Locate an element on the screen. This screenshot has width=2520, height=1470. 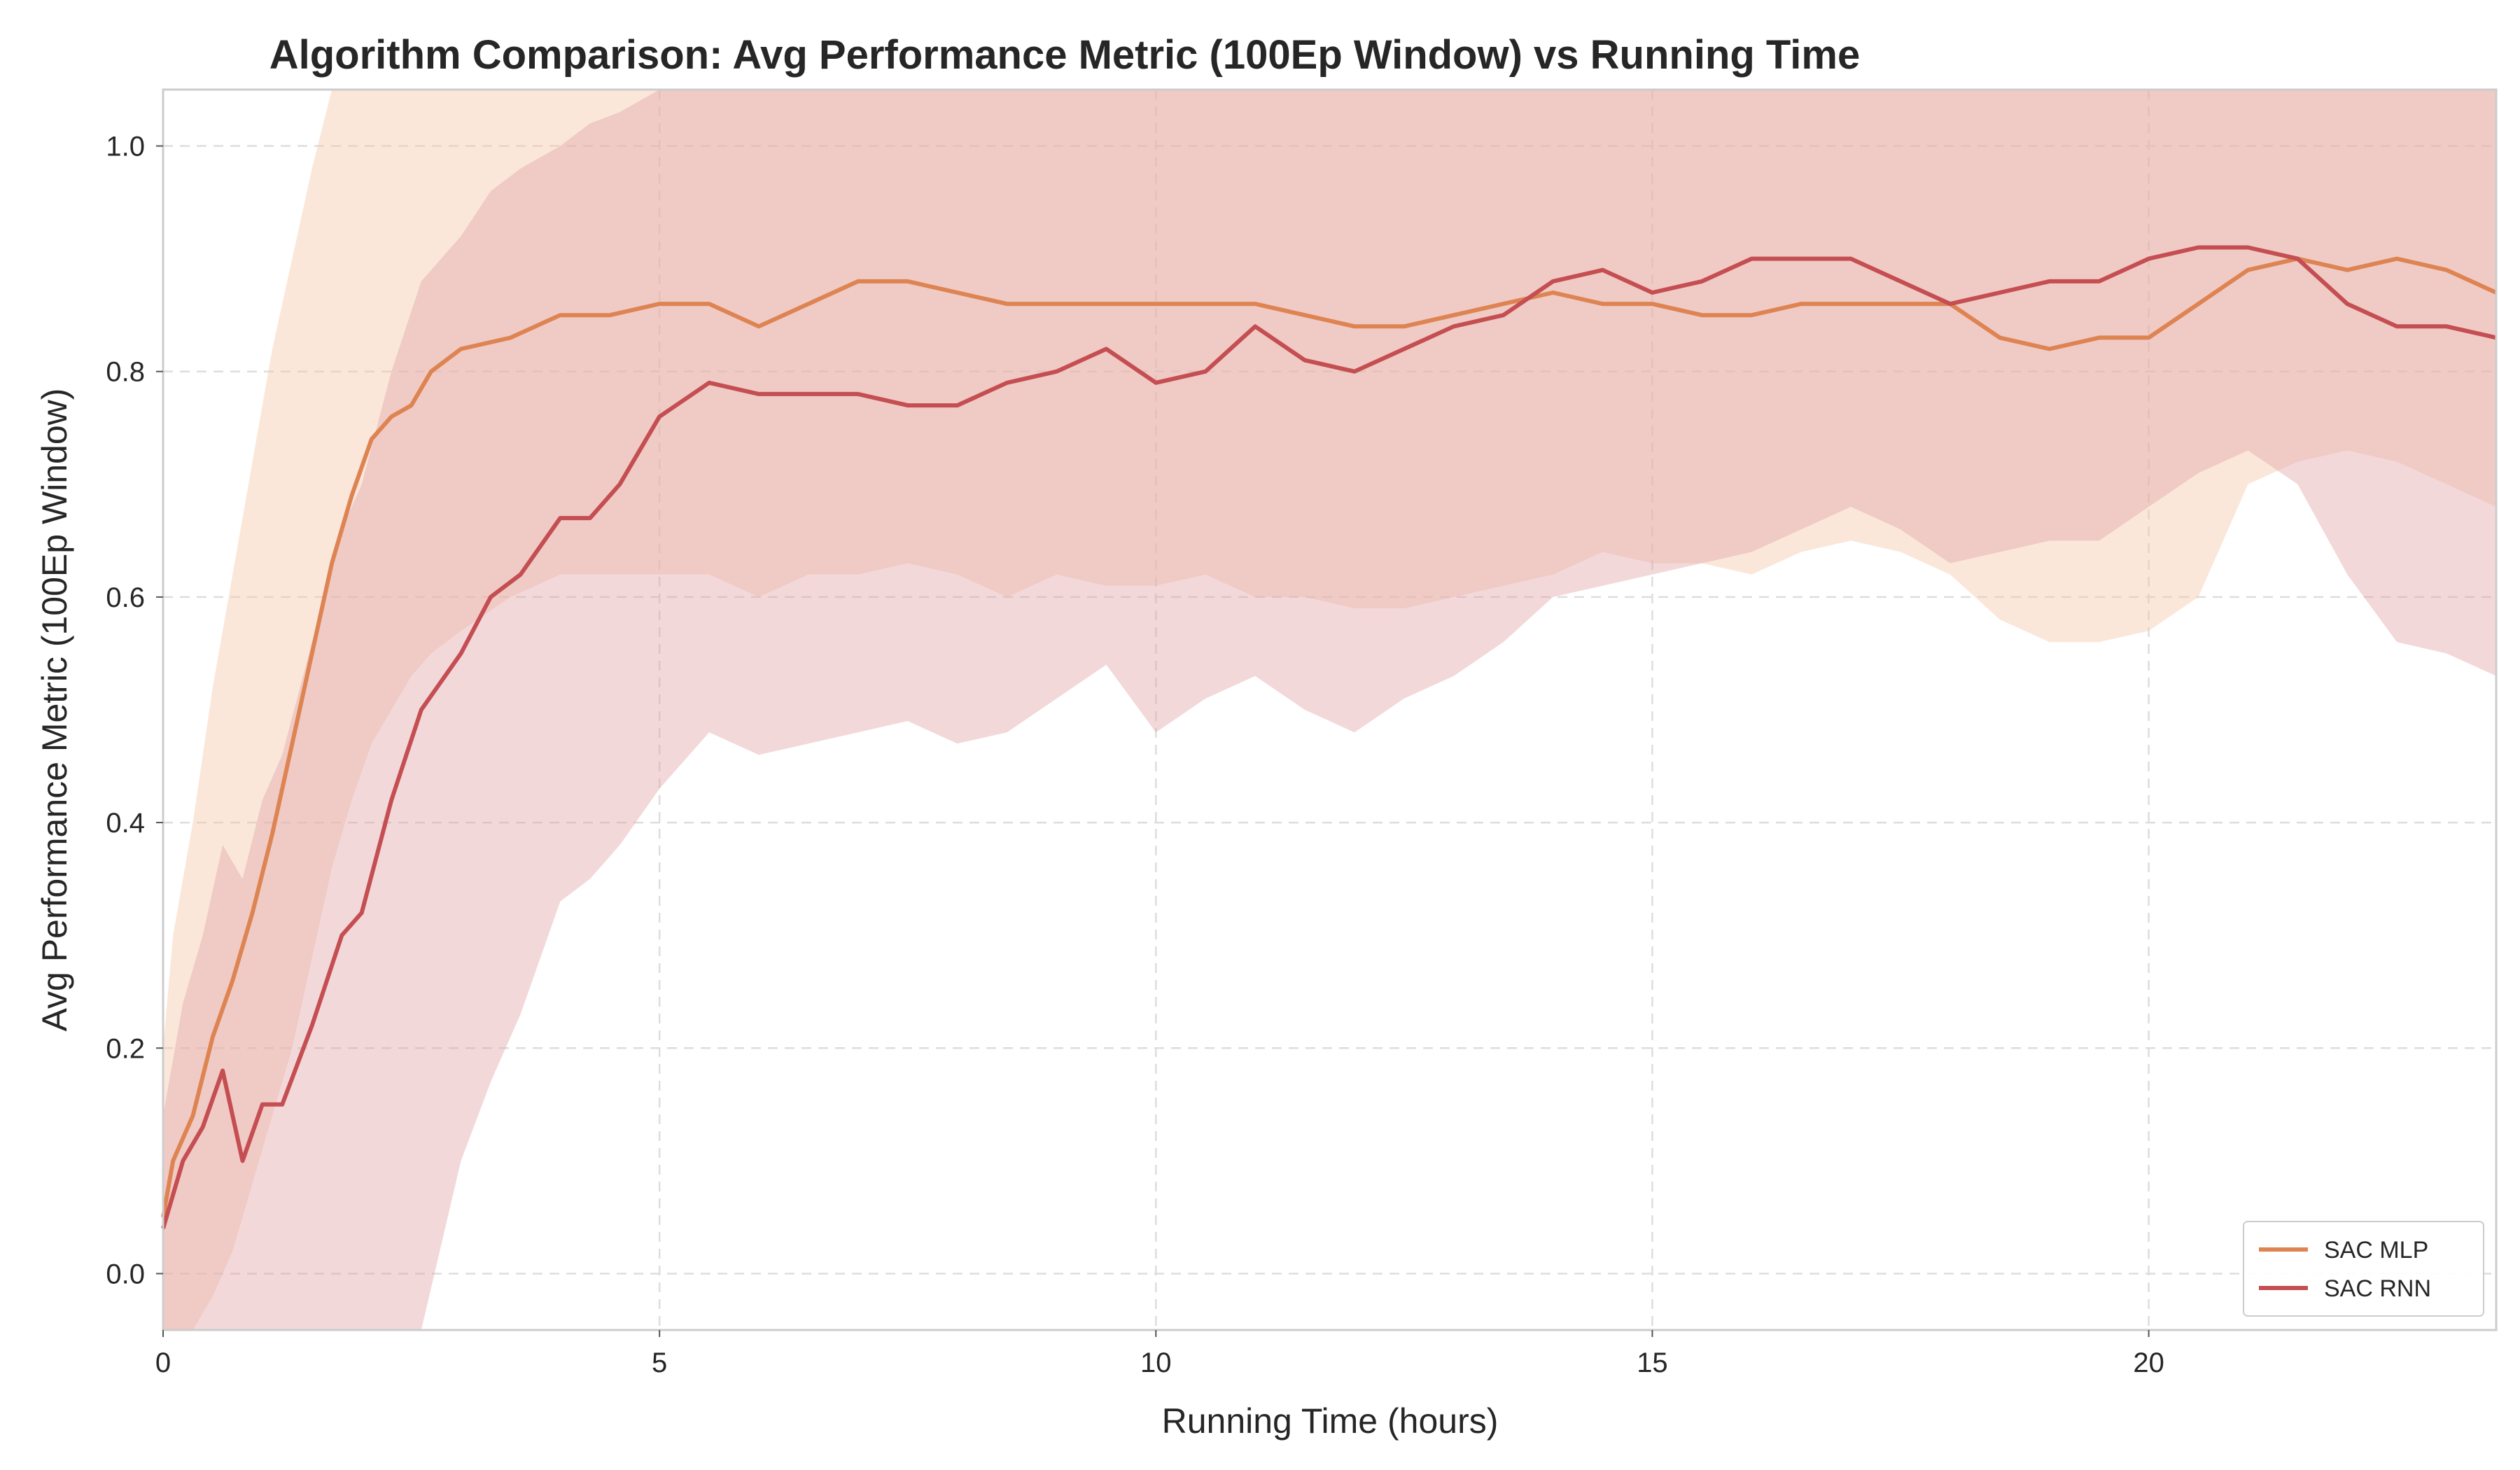
y-tick-label-0: 0.0 is located at coordinates (125, 1274).